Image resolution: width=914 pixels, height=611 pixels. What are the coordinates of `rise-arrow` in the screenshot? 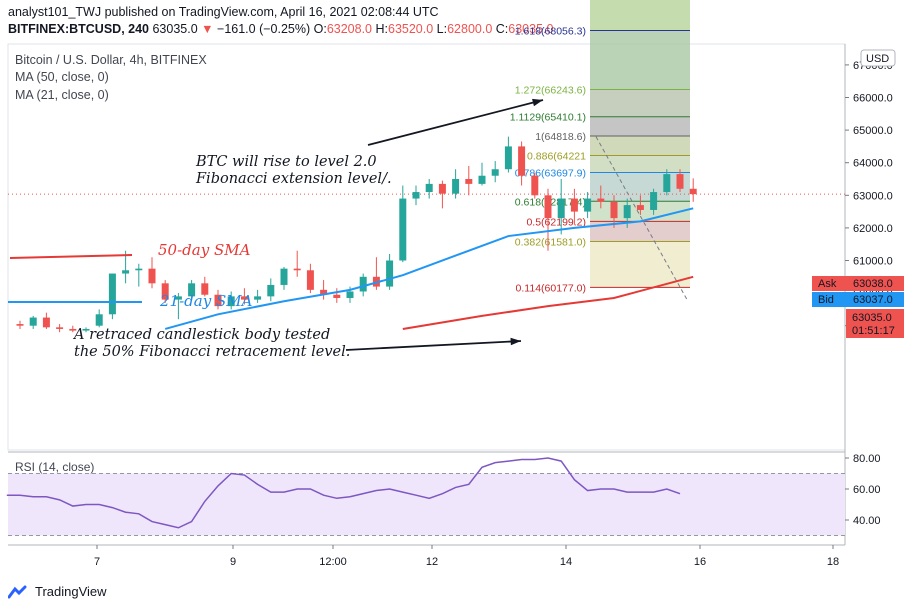 It's located at (455, 122).